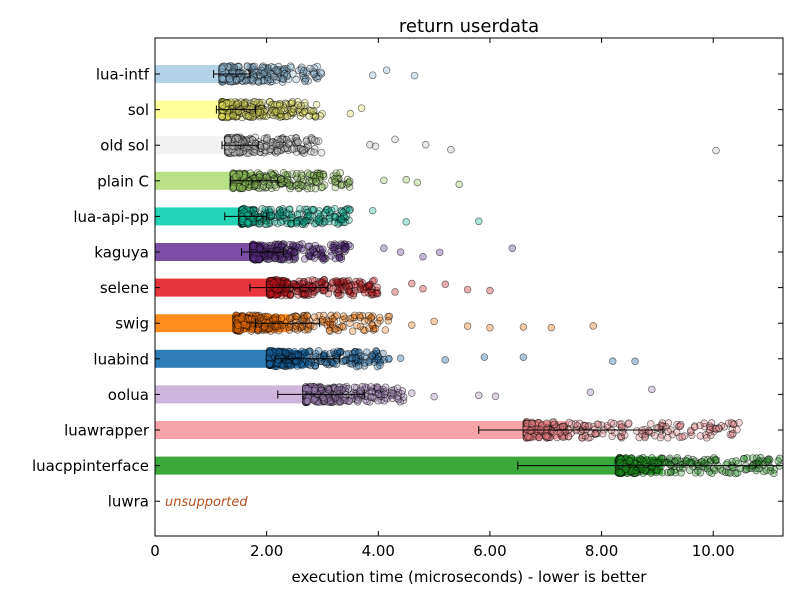 This screenshot has height=600, width=800. I want to click on x-tick-label: 4.00, so click(378, 551).